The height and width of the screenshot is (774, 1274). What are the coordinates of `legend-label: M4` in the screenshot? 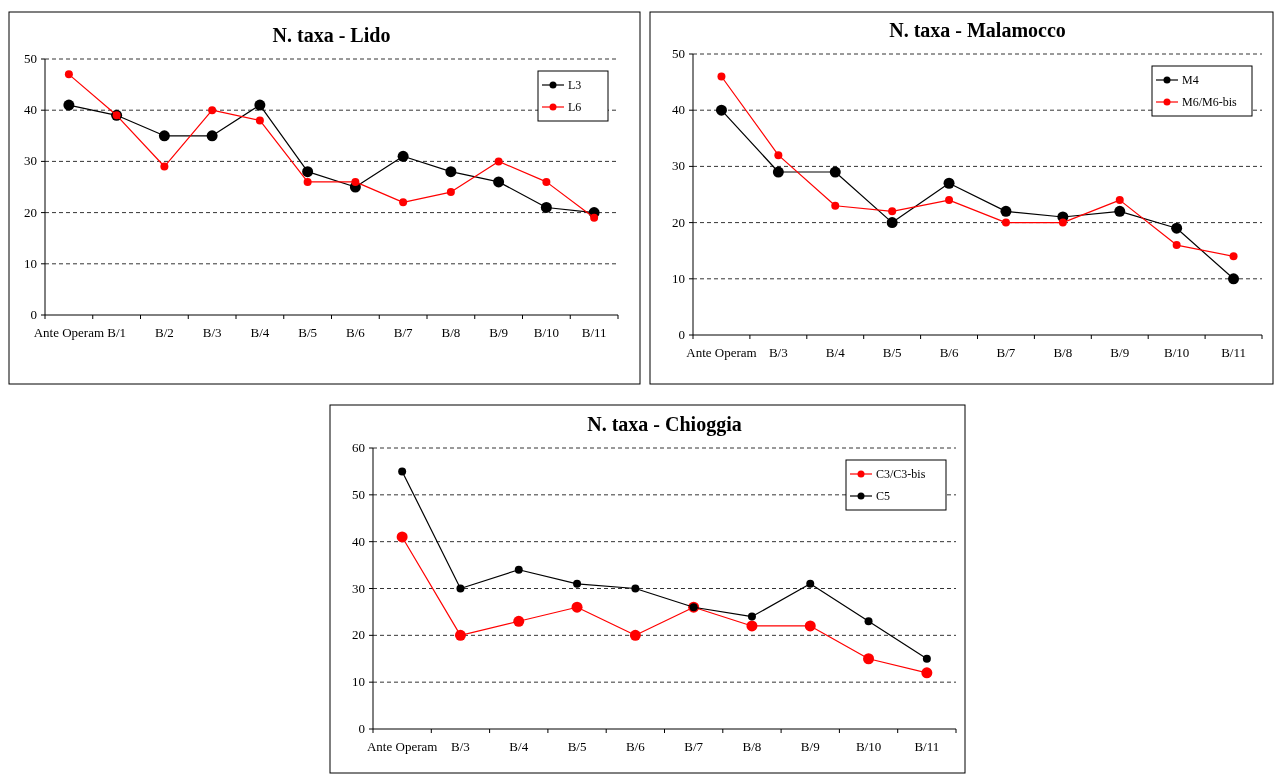 It's located at (1190, 80).